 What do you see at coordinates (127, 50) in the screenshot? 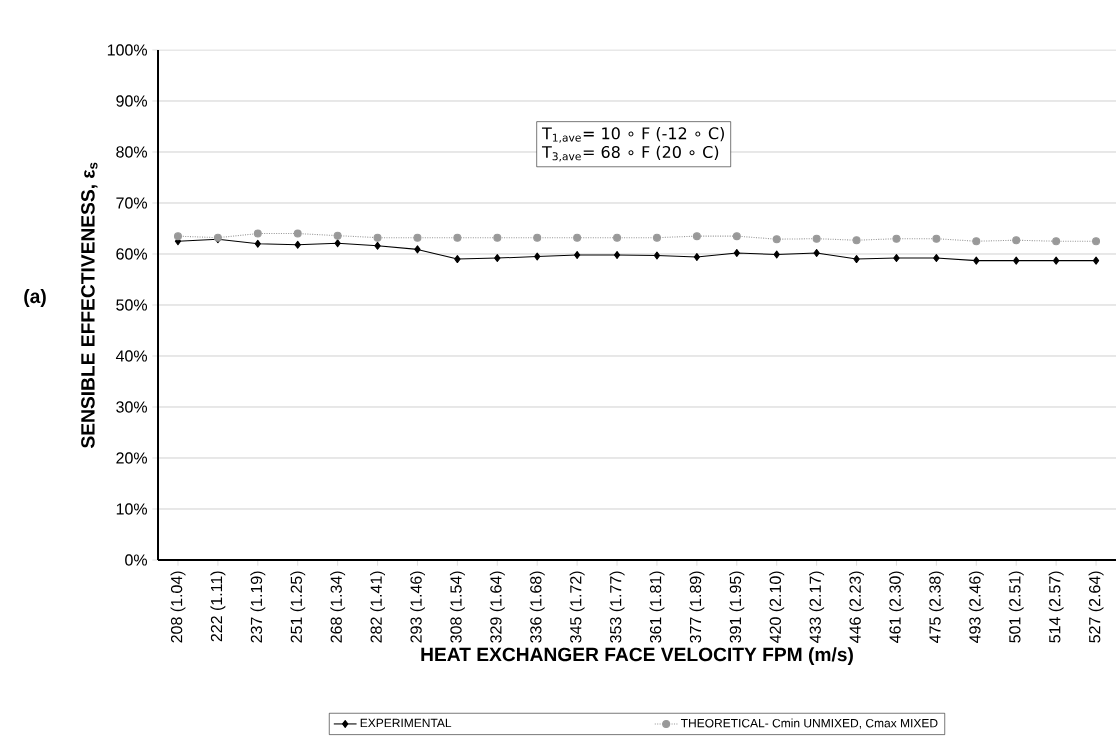
I see `y-tick-label: 100%` at bounding box center [127, 50].